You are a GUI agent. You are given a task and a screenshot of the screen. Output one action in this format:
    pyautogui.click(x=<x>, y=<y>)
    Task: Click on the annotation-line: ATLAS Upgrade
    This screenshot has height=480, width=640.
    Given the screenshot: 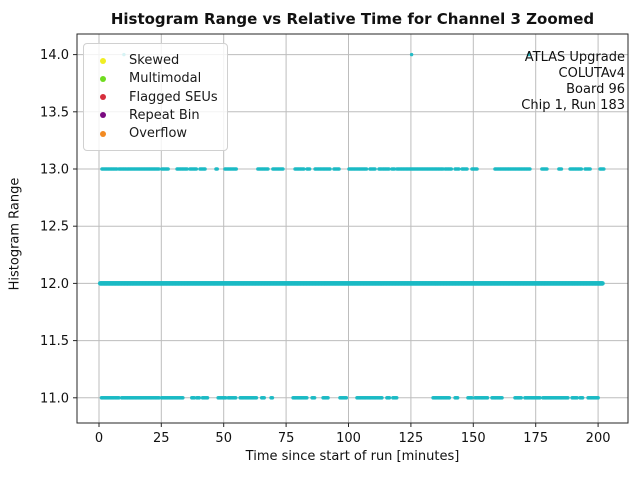 What is the action you would take?
    pyautogui.click(x=574, y=57)
    